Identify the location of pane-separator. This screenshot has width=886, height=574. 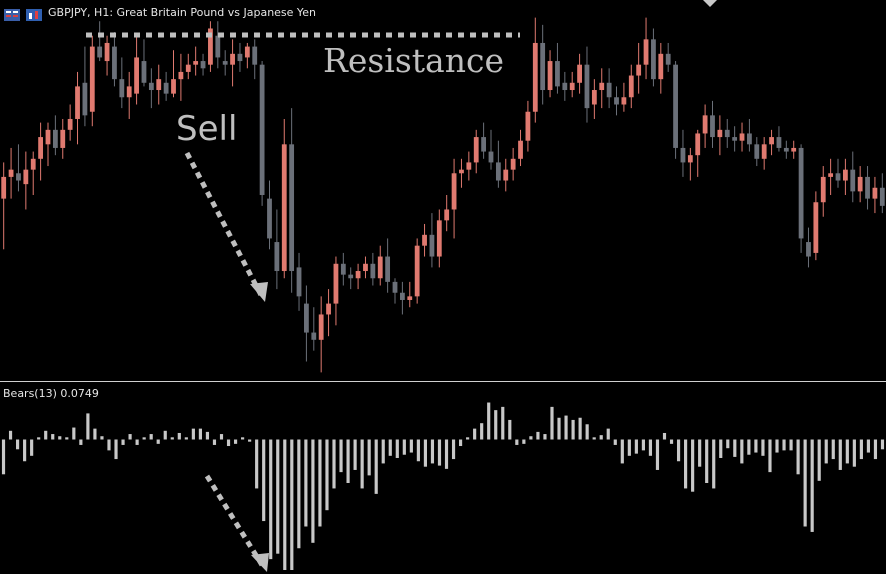
(443, 381).